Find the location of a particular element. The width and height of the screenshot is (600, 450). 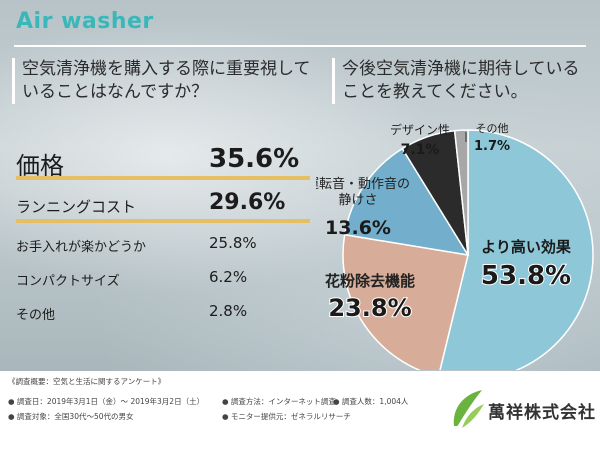

ranking-value: 29.6% is located at coordinates (247, 202).